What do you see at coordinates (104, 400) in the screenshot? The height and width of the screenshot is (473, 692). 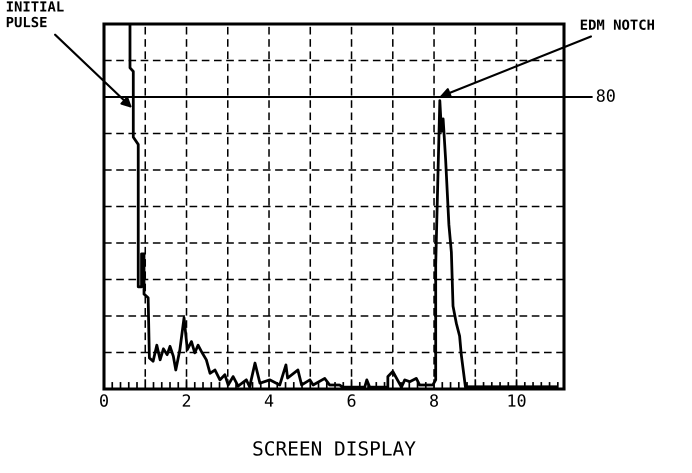 I see `x-tick-label: 0` at bounding box center [104, 400].